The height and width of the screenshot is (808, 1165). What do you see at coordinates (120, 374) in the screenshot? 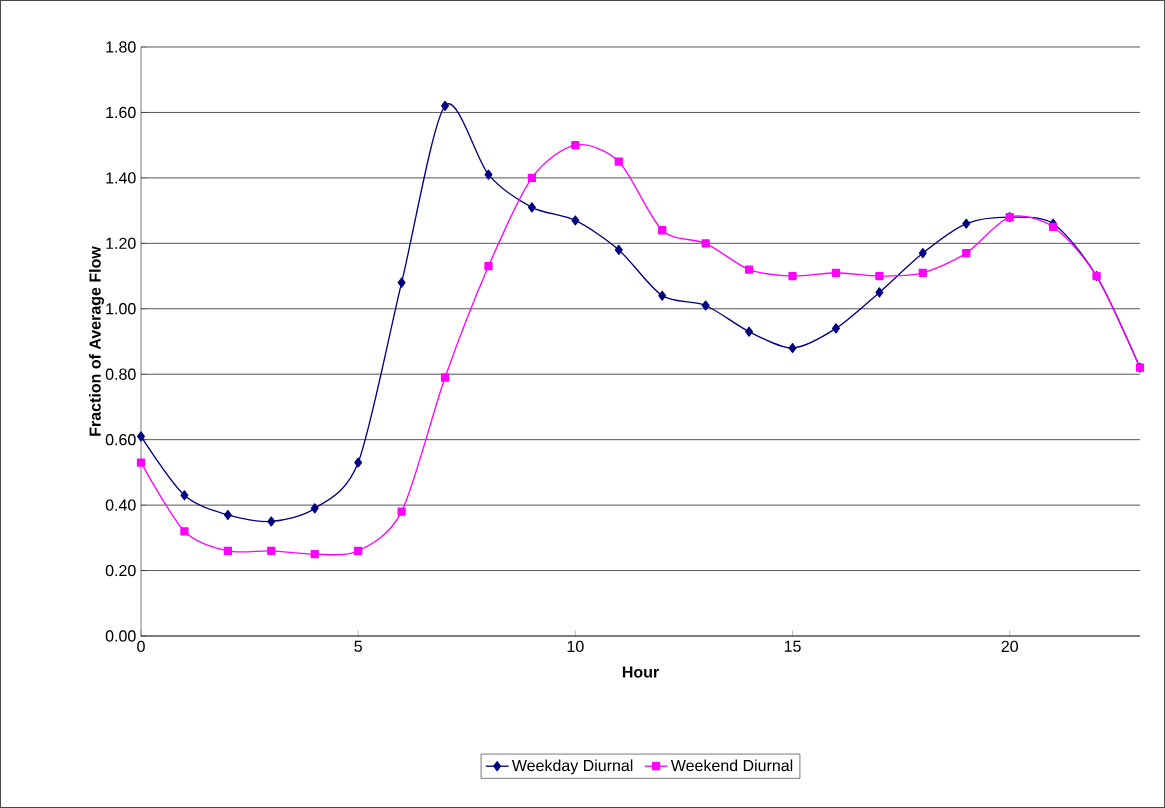
I see `y-tick-label: 0.80` at bounding box center [120, 374].